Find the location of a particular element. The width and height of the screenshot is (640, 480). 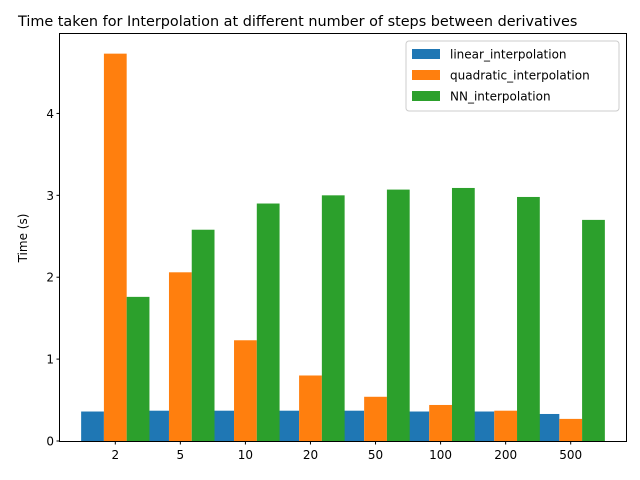

legend-swatch-linear_interpolation is located at coordinates (426, 54).